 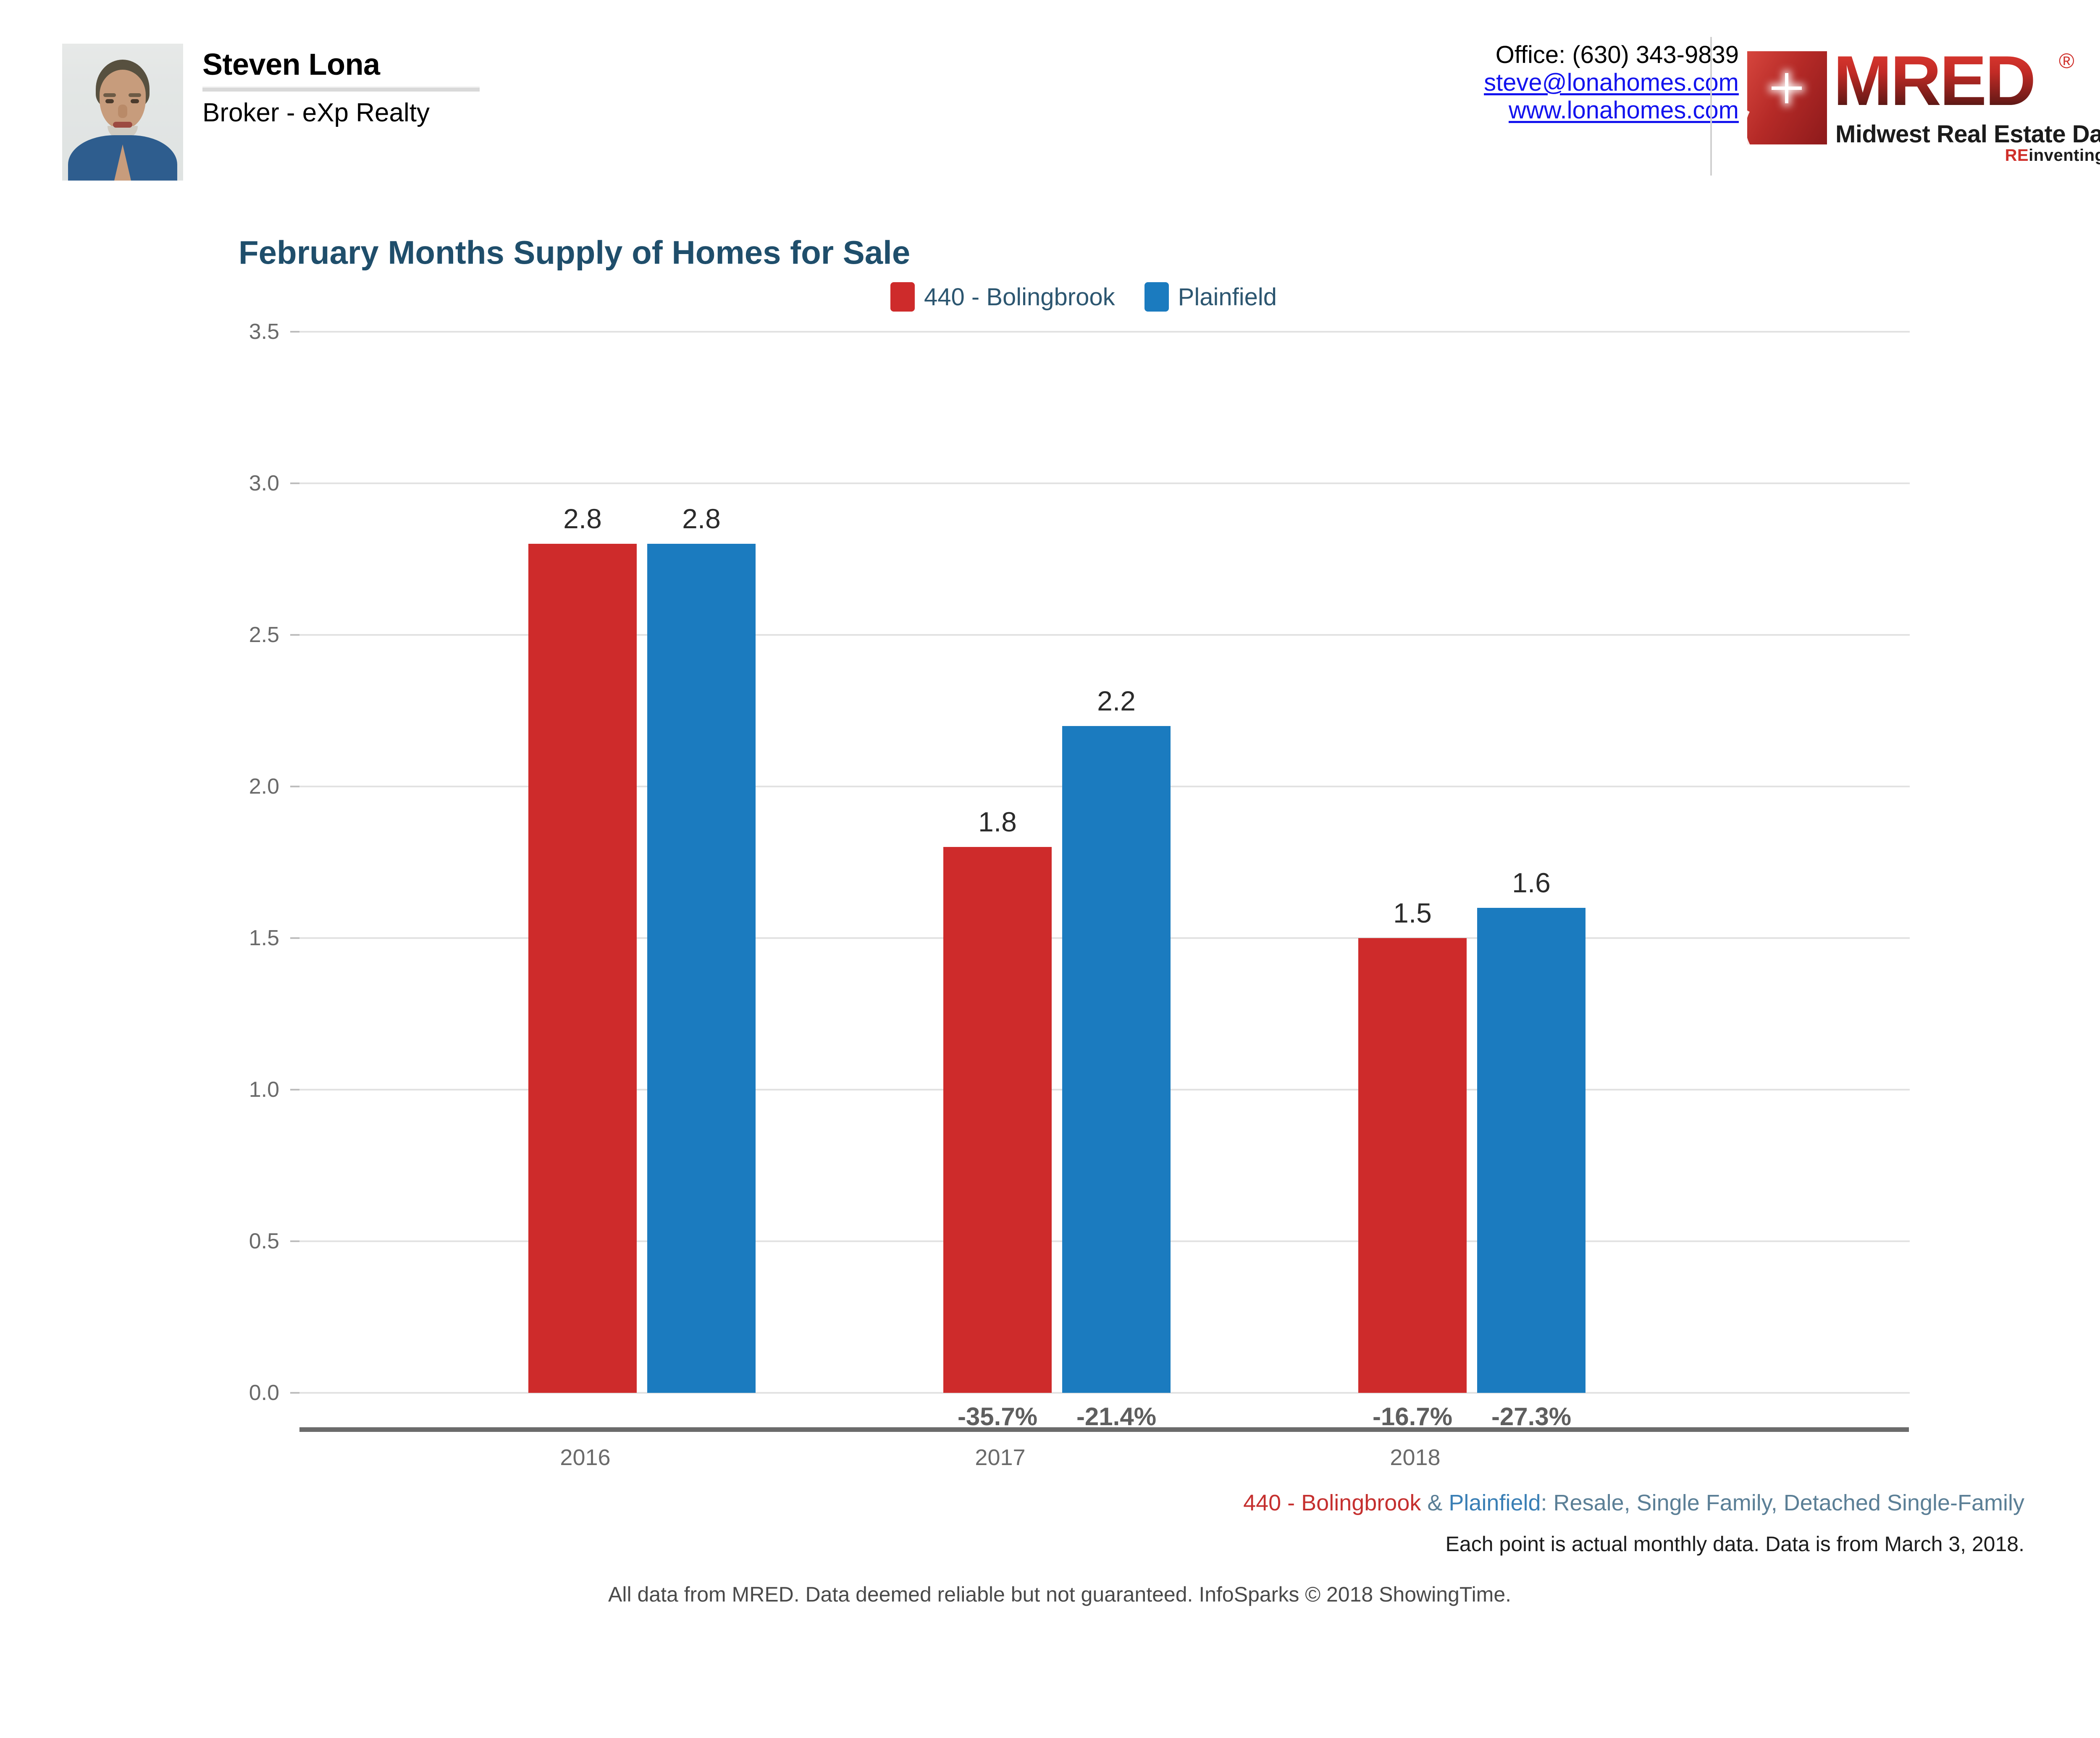 I want to click on legend-item-bolingbrook: 440 - Bolingbrook, so click(x=1002, y=297).